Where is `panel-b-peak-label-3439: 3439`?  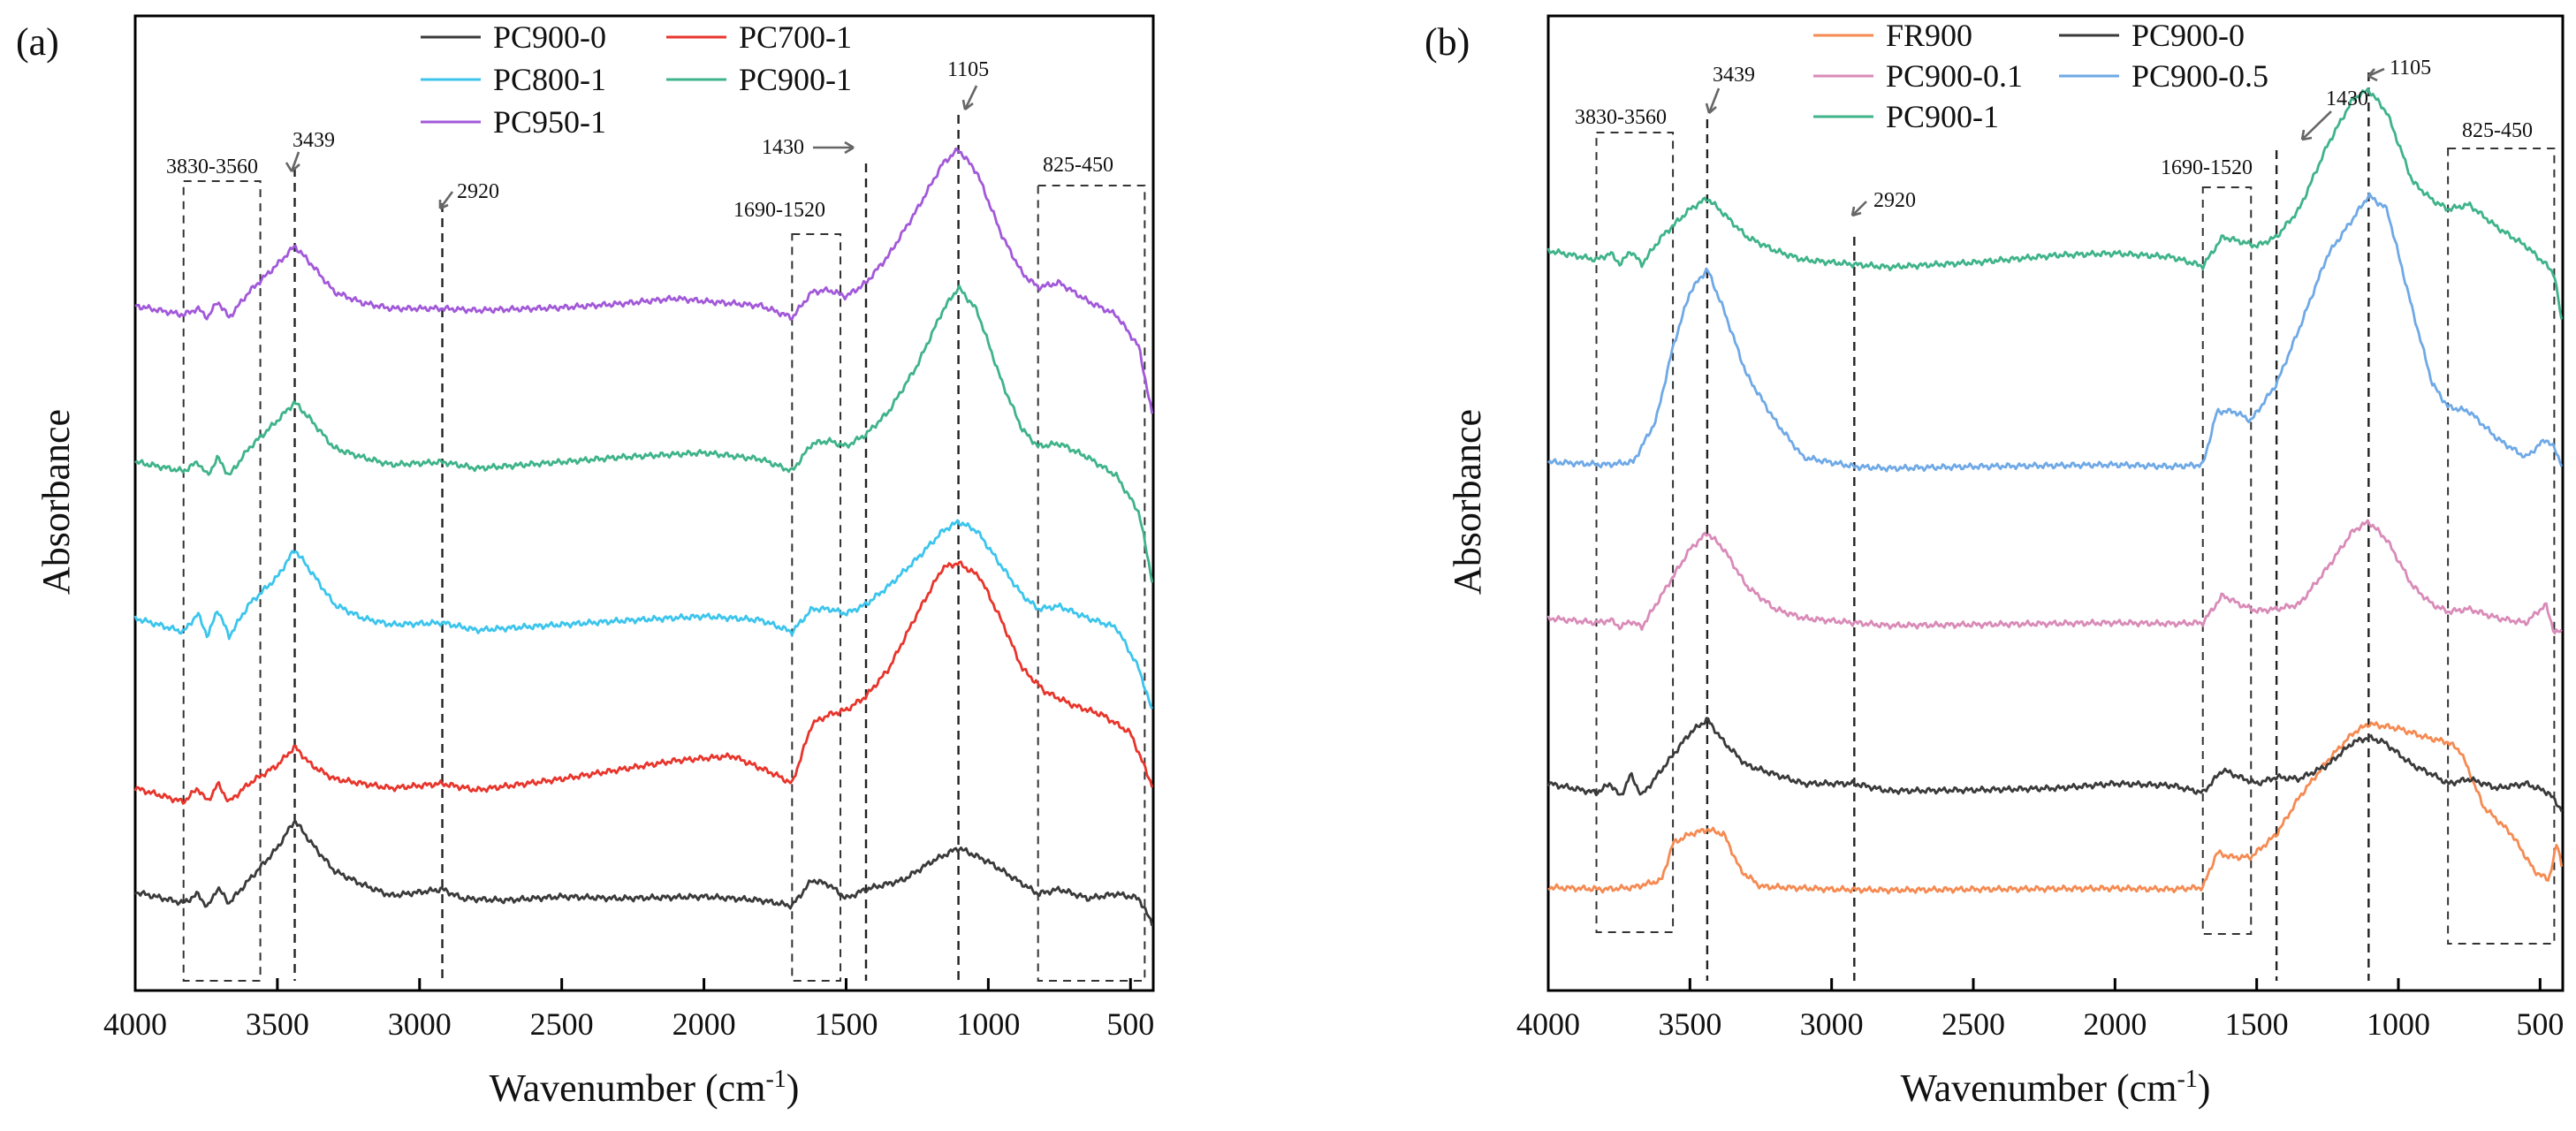
panel-b-peak-label-3439: 3439 is located at coordinates (1734, 75).